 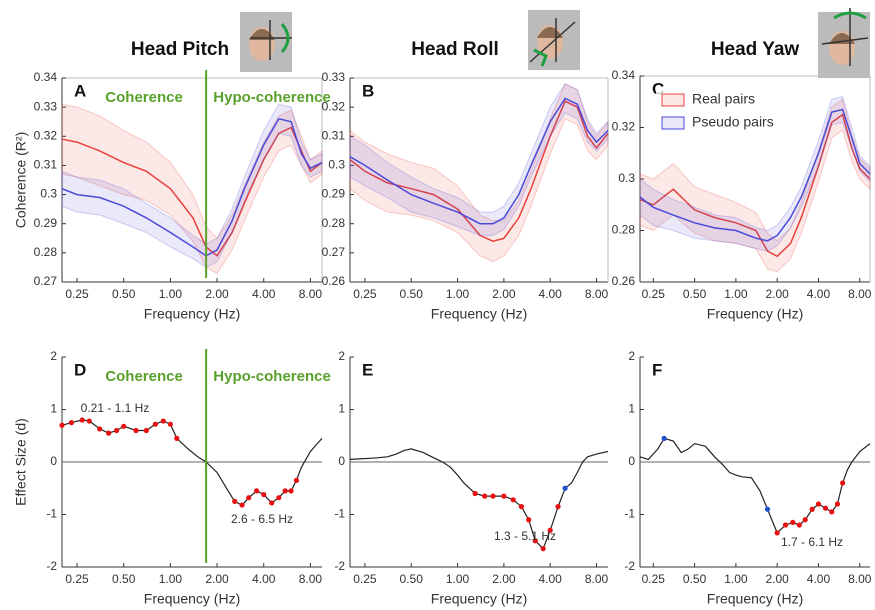 What do you see at coordinates (844, 43) in the screenshot?
I see `head-icon` at bounding box center [844, 43].